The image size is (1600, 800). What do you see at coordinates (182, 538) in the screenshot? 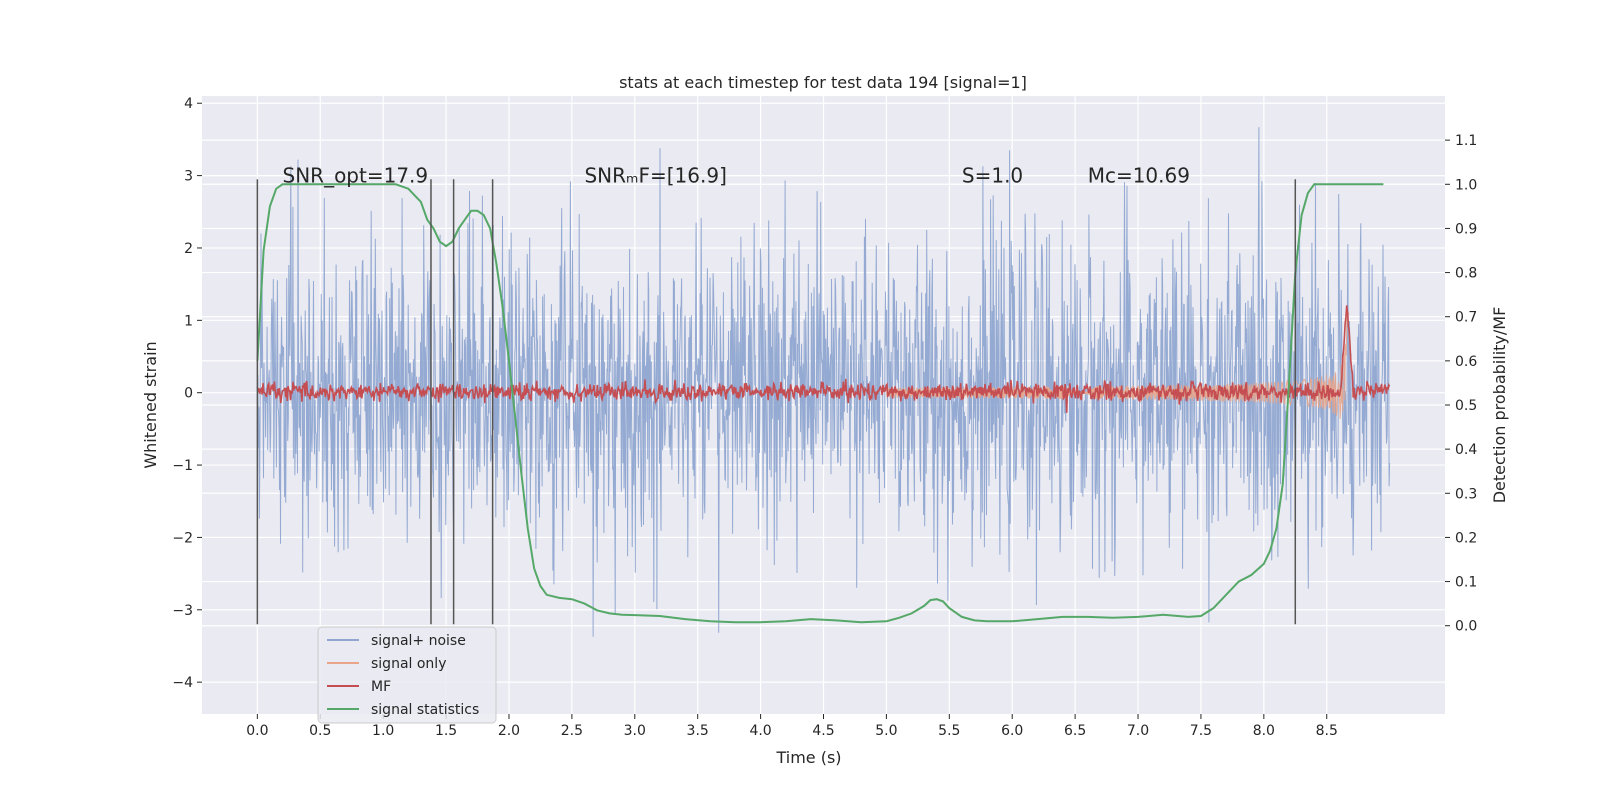
I see `left-y-tick-label: −2` at bounding box center [182, 538].